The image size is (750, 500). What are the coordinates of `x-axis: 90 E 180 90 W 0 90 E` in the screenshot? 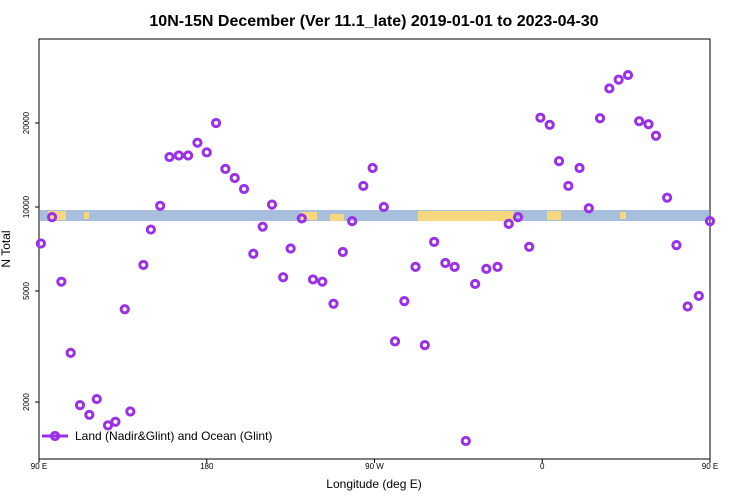 It's located at (374, 465).